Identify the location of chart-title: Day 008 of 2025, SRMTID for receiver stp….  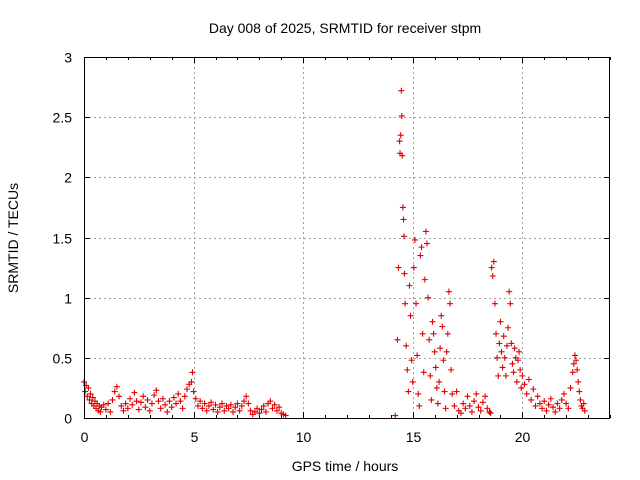
(345, 28).